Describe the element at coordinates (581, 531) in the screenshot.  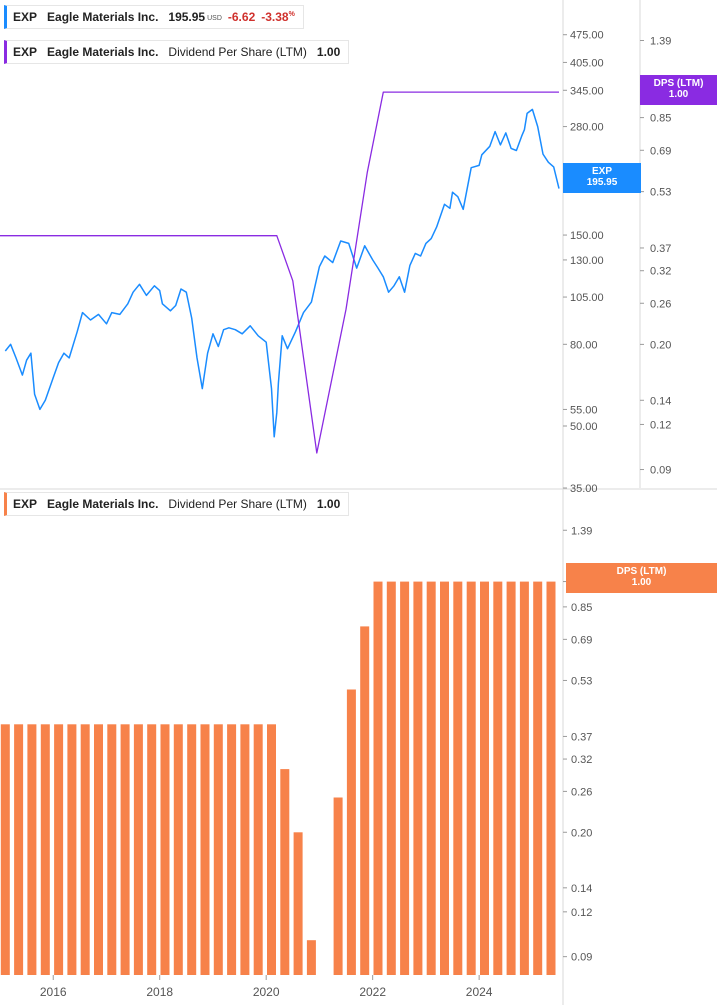
I see `dps-bottom-tick-label: 1.39` at that location.